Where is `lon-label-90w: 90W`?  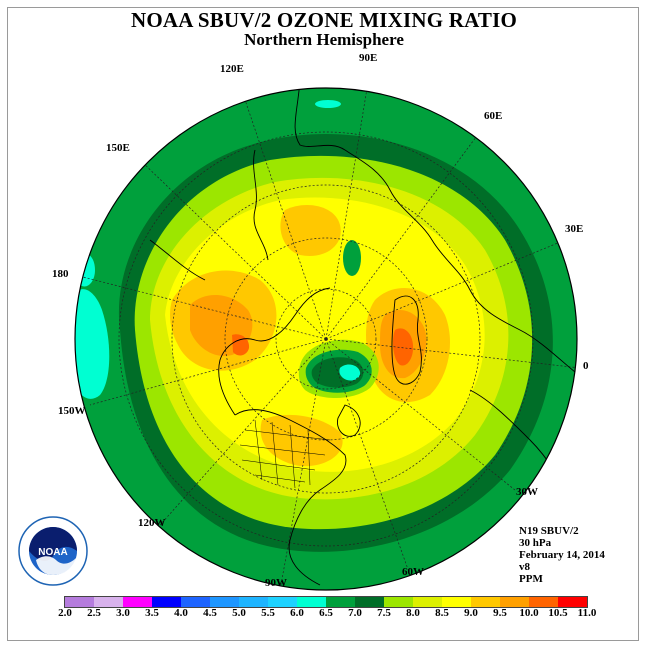
lon-label-90w: 90W is located at coordinates (276, 583).